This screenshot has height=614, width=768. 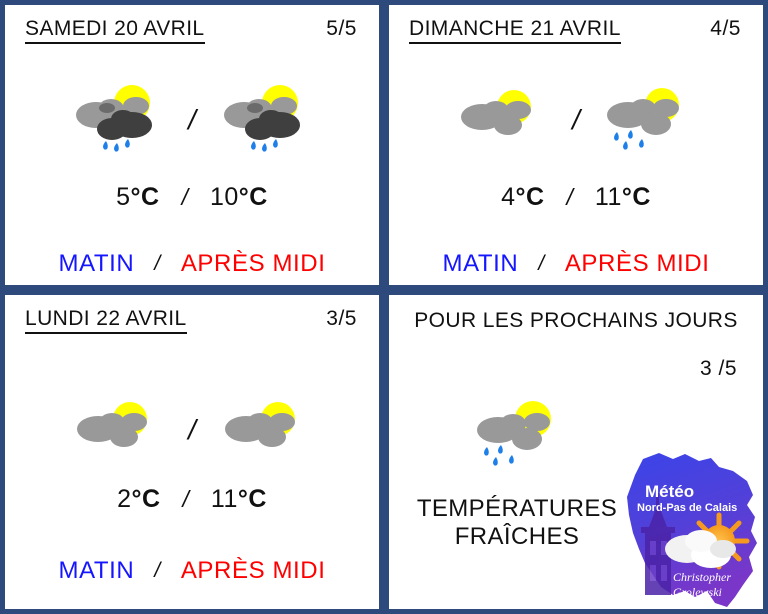 I want to click on panel-header: LUNDI 22 AVRIL 3/5, so click(x=192, y=314).